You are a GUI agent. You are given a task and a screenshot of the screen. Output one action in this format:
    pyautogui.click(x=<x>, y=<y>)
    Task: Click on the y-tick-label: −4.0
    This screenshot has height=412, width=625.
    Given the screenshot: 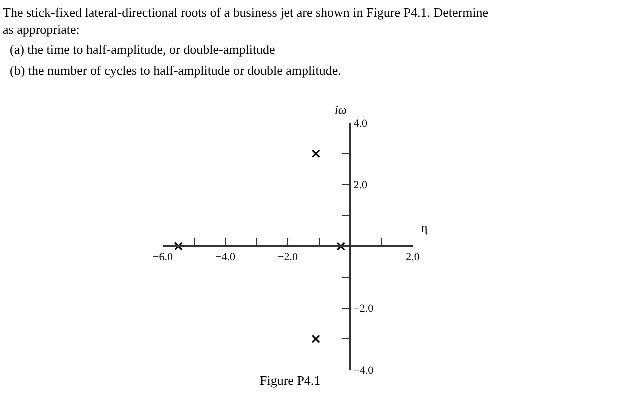 What is the action you would take?
    pyautogui.click(x=364, y=370)
    